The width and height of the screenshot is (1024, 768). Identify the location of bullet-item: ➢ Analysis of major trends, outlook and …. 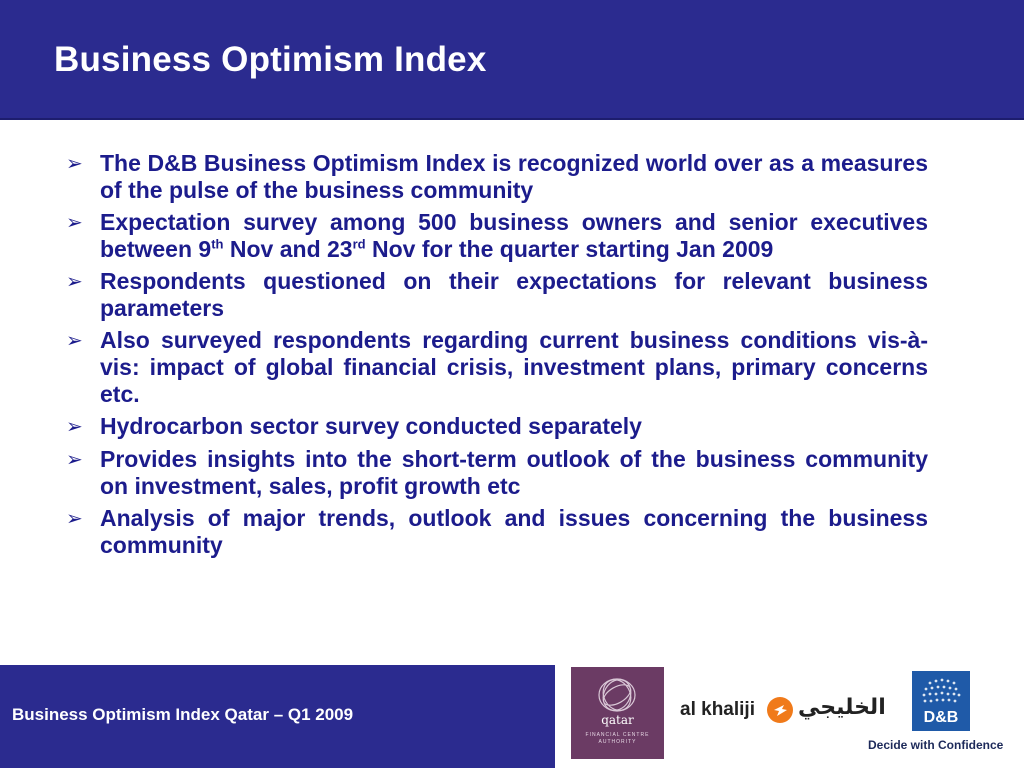
(497, 532).